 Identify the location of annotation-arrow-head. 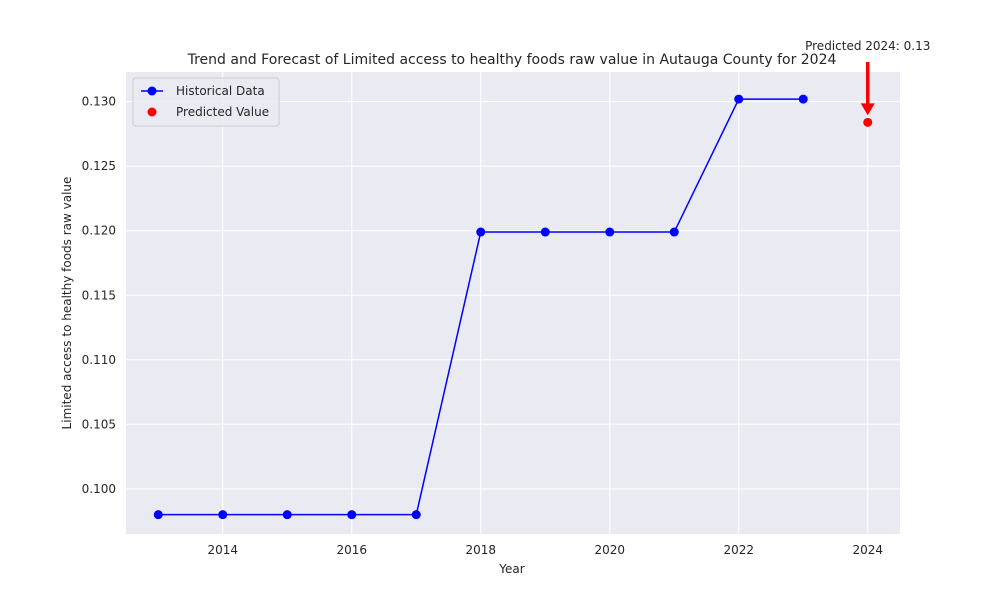
(867, 109).